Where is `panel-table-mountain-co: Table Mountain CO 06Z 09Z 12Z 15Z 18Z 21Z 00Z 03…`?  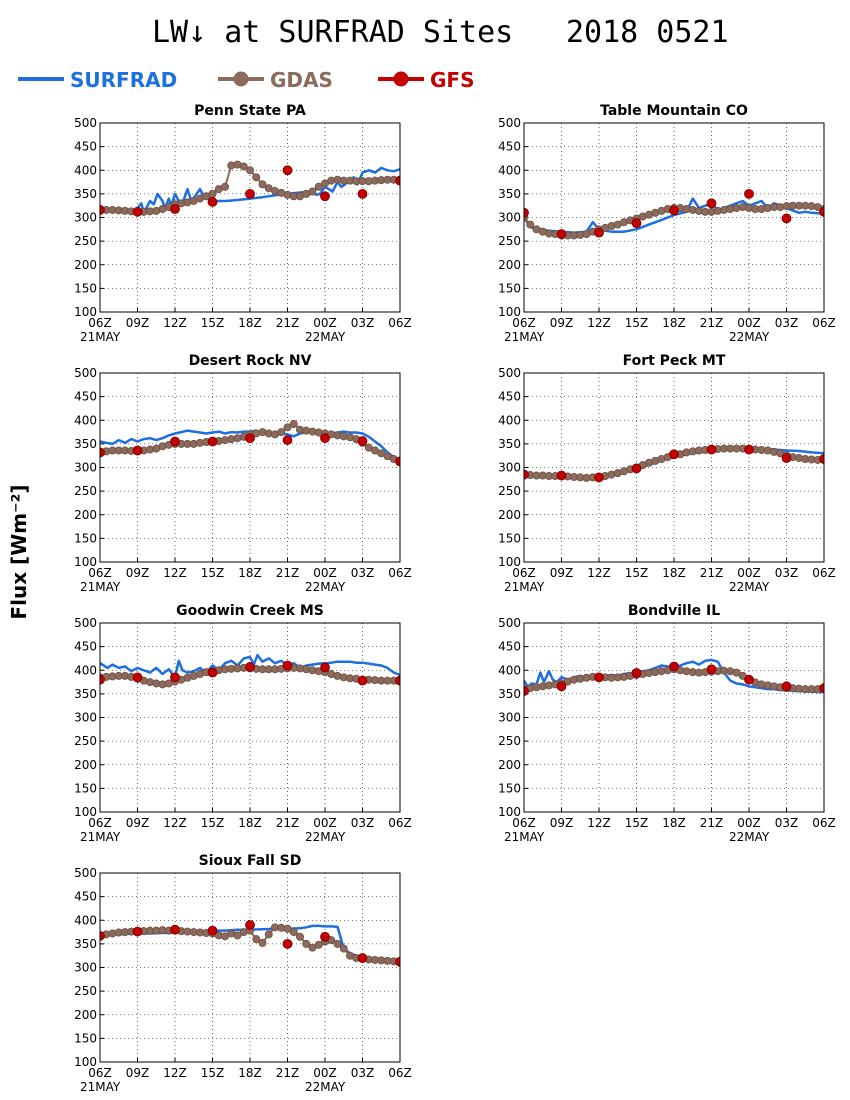 panel-table-mountain-co: Table Mountain CO 06Z 09Z 12Z 15Z 18Z 21Z 00Z 03… is located at coordinates (667, 223).